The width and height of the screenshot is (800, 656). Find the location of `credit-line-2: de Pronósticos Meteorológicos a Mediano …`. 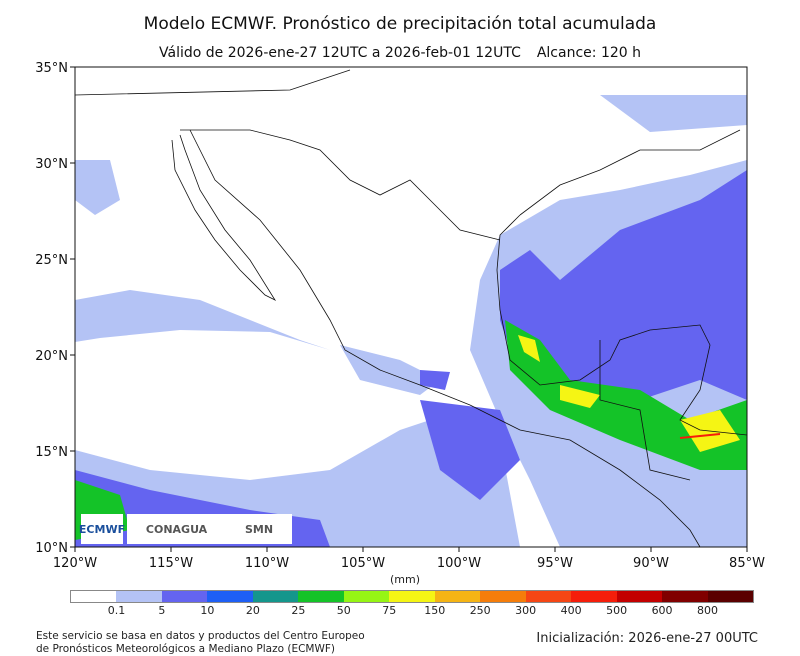

credit-line-2: de Pronósticos Meteorológicos a Mediano … is located at coordinates (185, 649).